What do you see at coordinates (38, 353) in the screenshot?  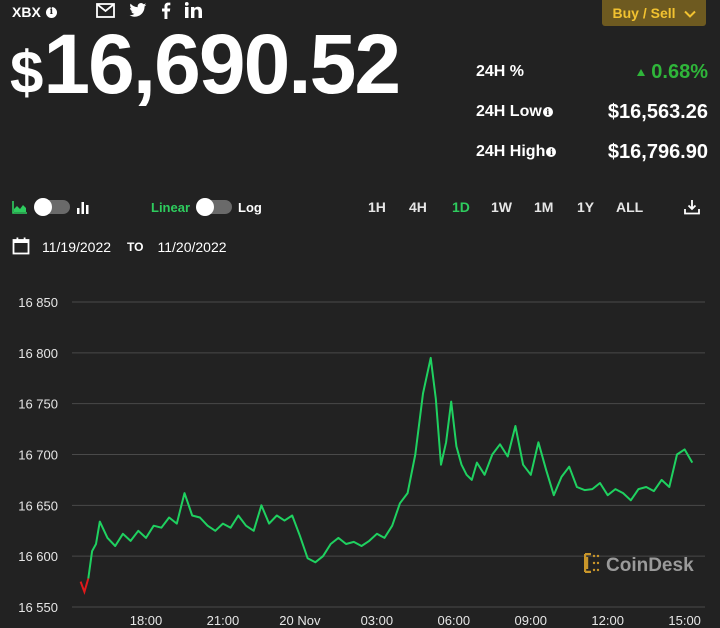 I see `svg-text: 16 800` at bounding box center [38, 353].